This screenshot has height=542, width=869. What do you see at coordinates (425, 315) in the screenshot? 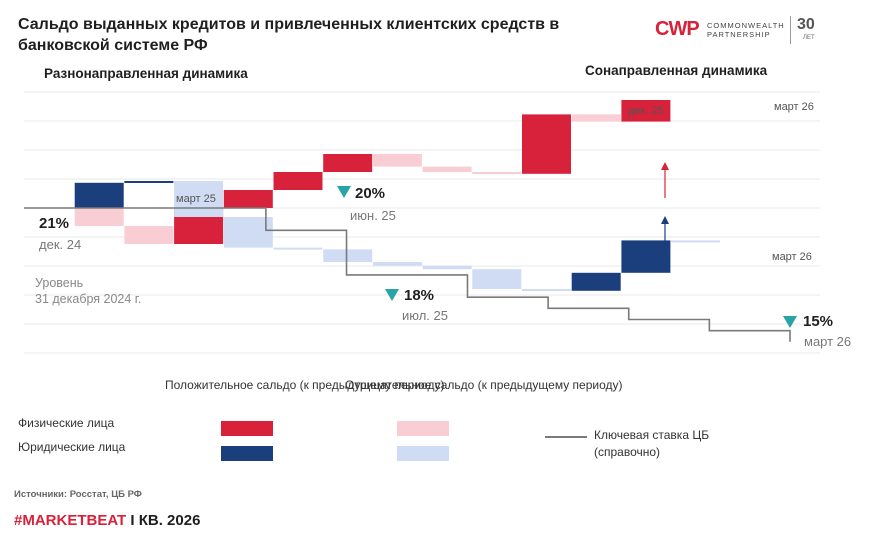
I see `rate-date-2: июл. 25` at bounding box center [425, 315].